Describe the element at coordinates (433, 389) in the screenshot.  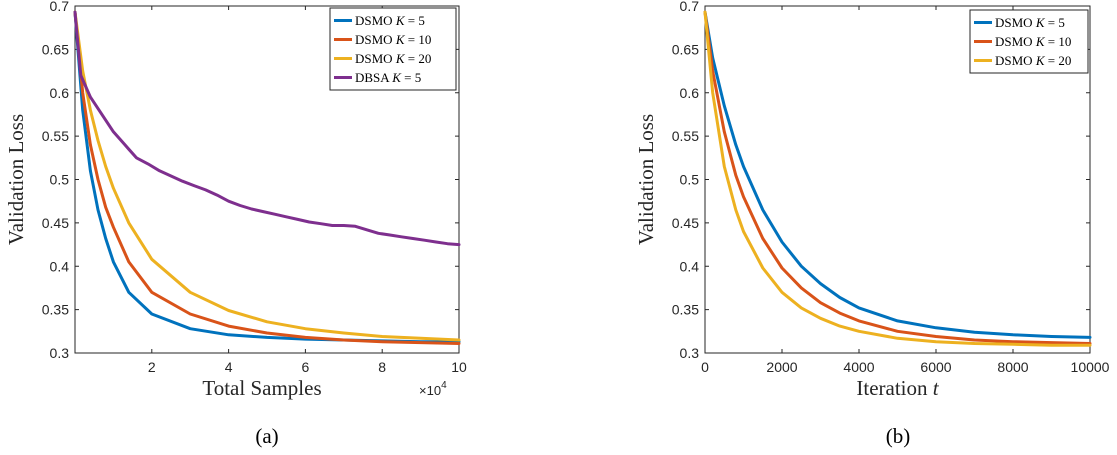
I see `x-multiplier: ×10⁴` at that location.